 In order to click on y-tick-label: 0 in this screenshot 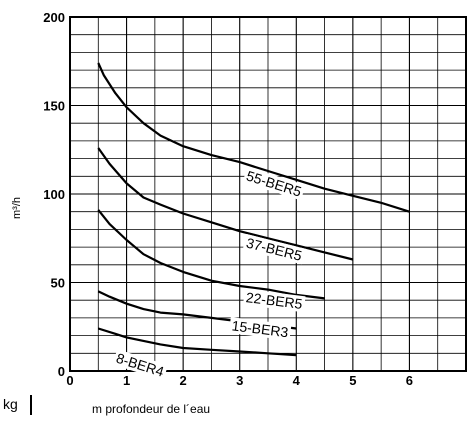, I will do `click(61, 371)`.